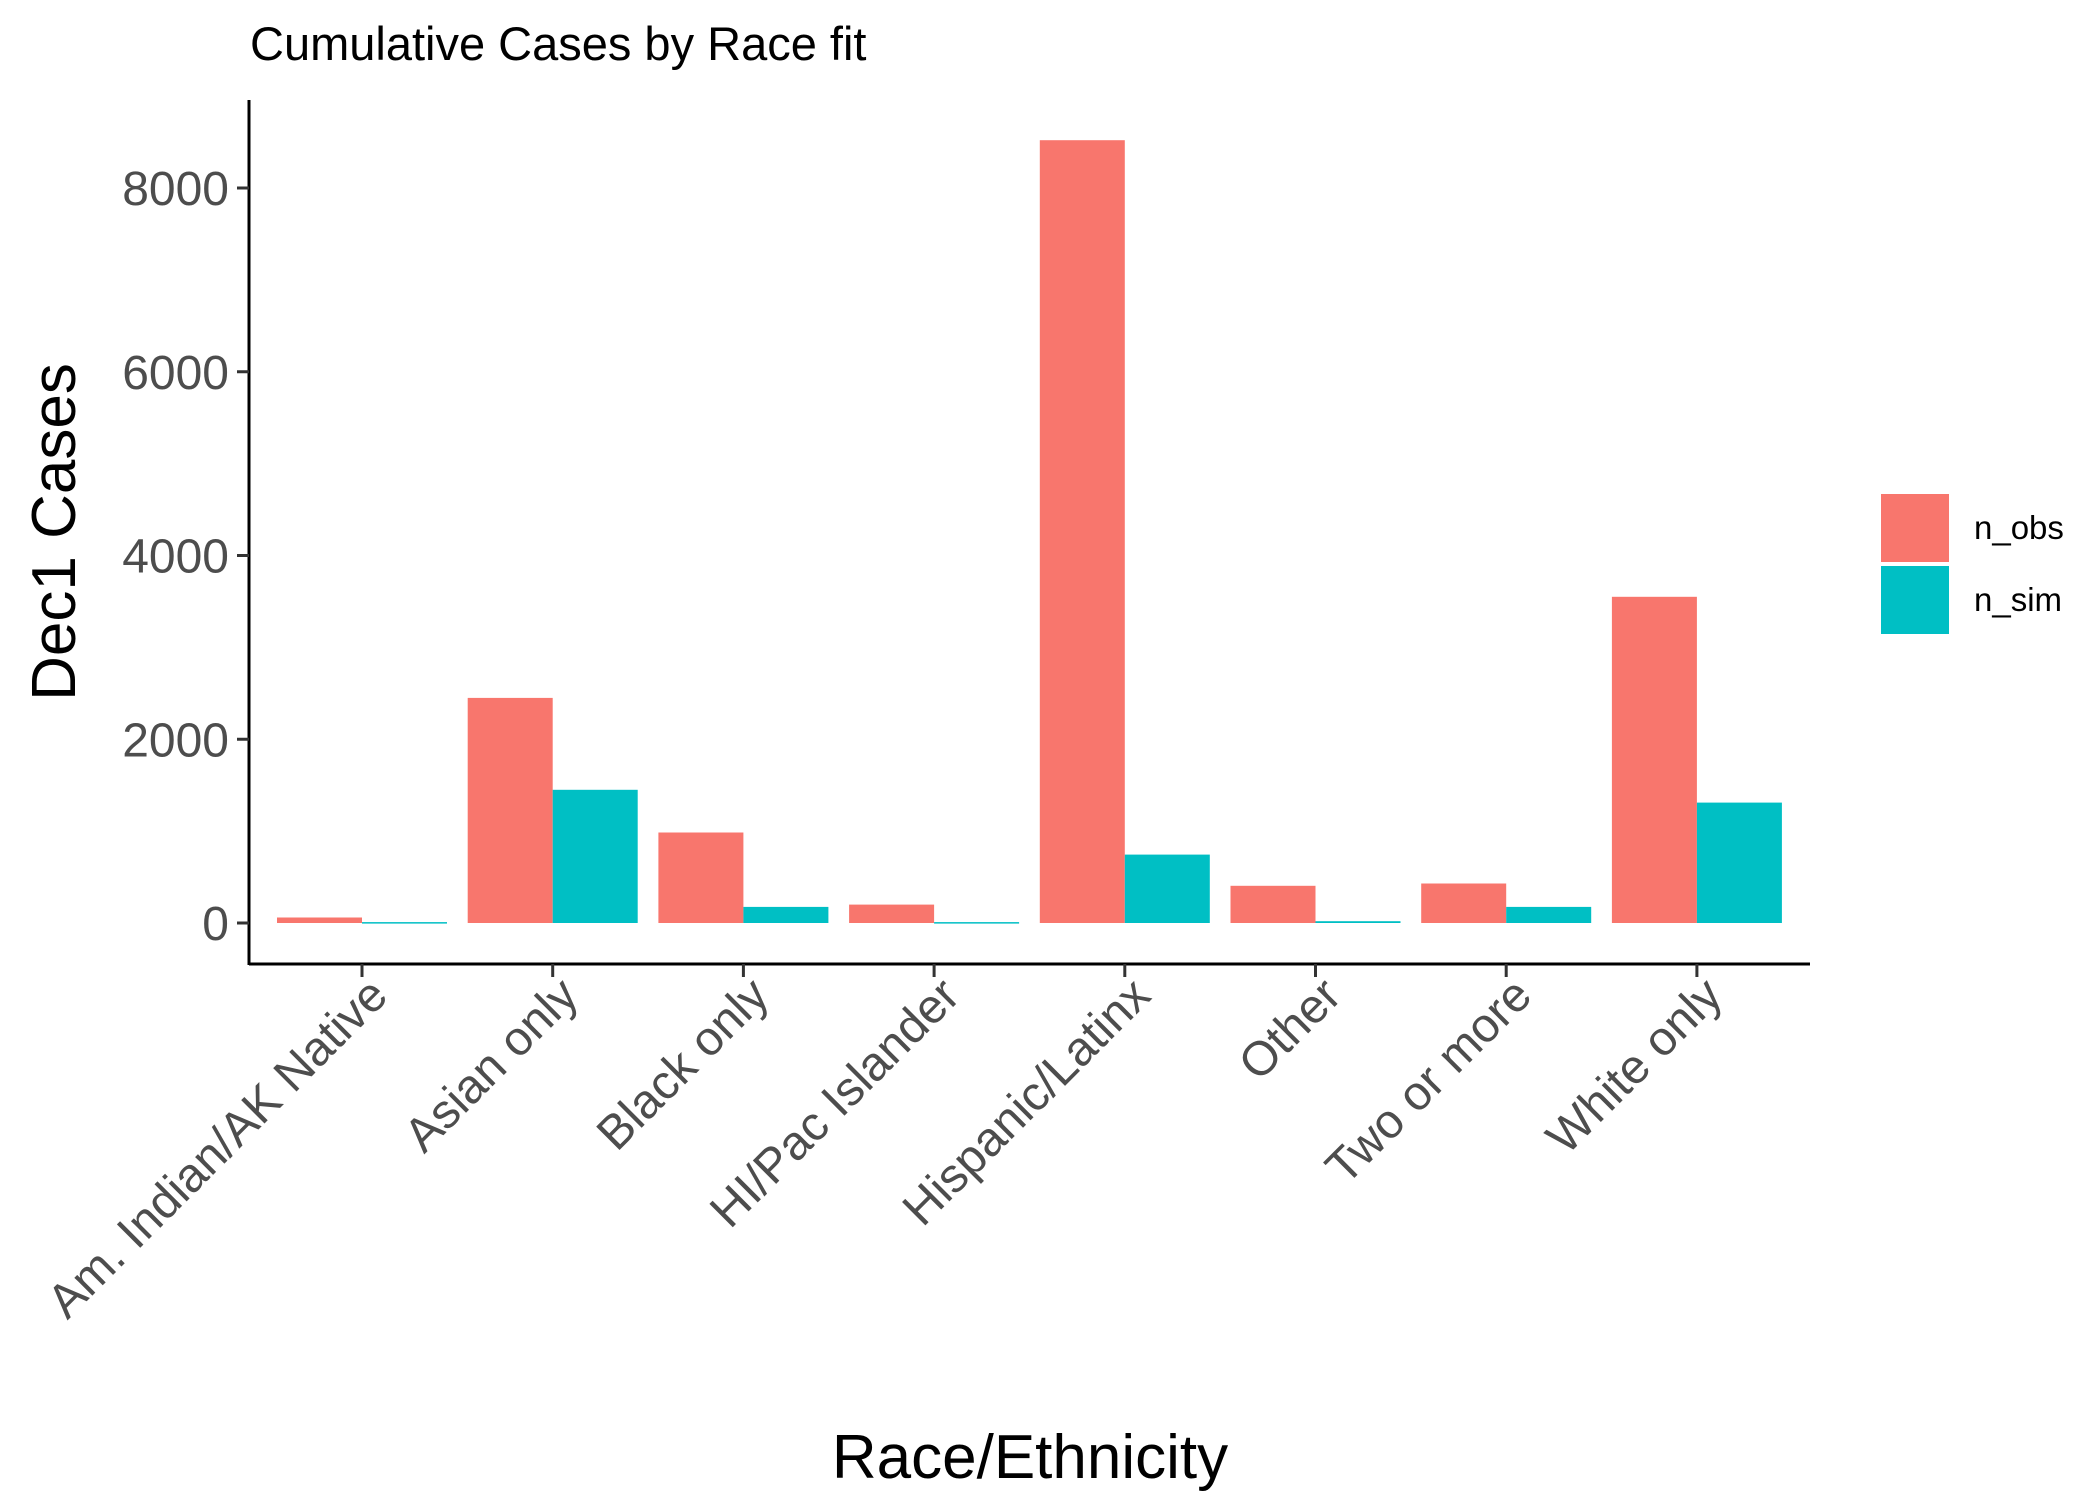  What do you see at coordinates (1429, 1081) in the screenshot?
I see `x-tick-label: Two or more` at bounding box center [1429, 1081].